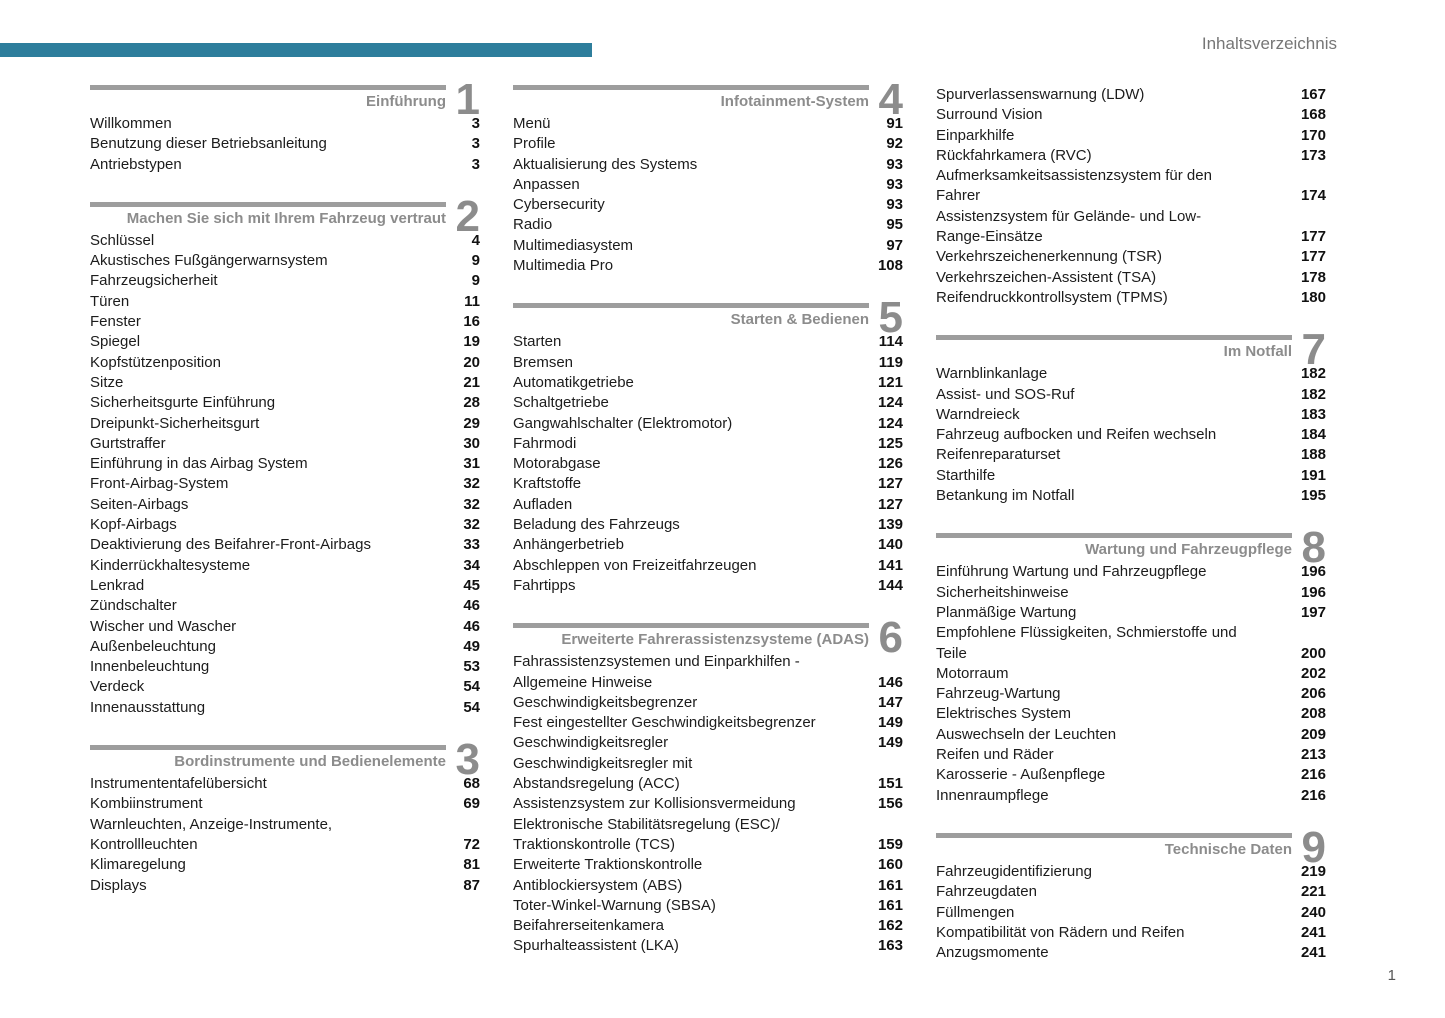 This screenshot has height=1018, width=1445. I want to click on toc-entry-label: Rückfahrkamera (RVC), so click(1014, 155).